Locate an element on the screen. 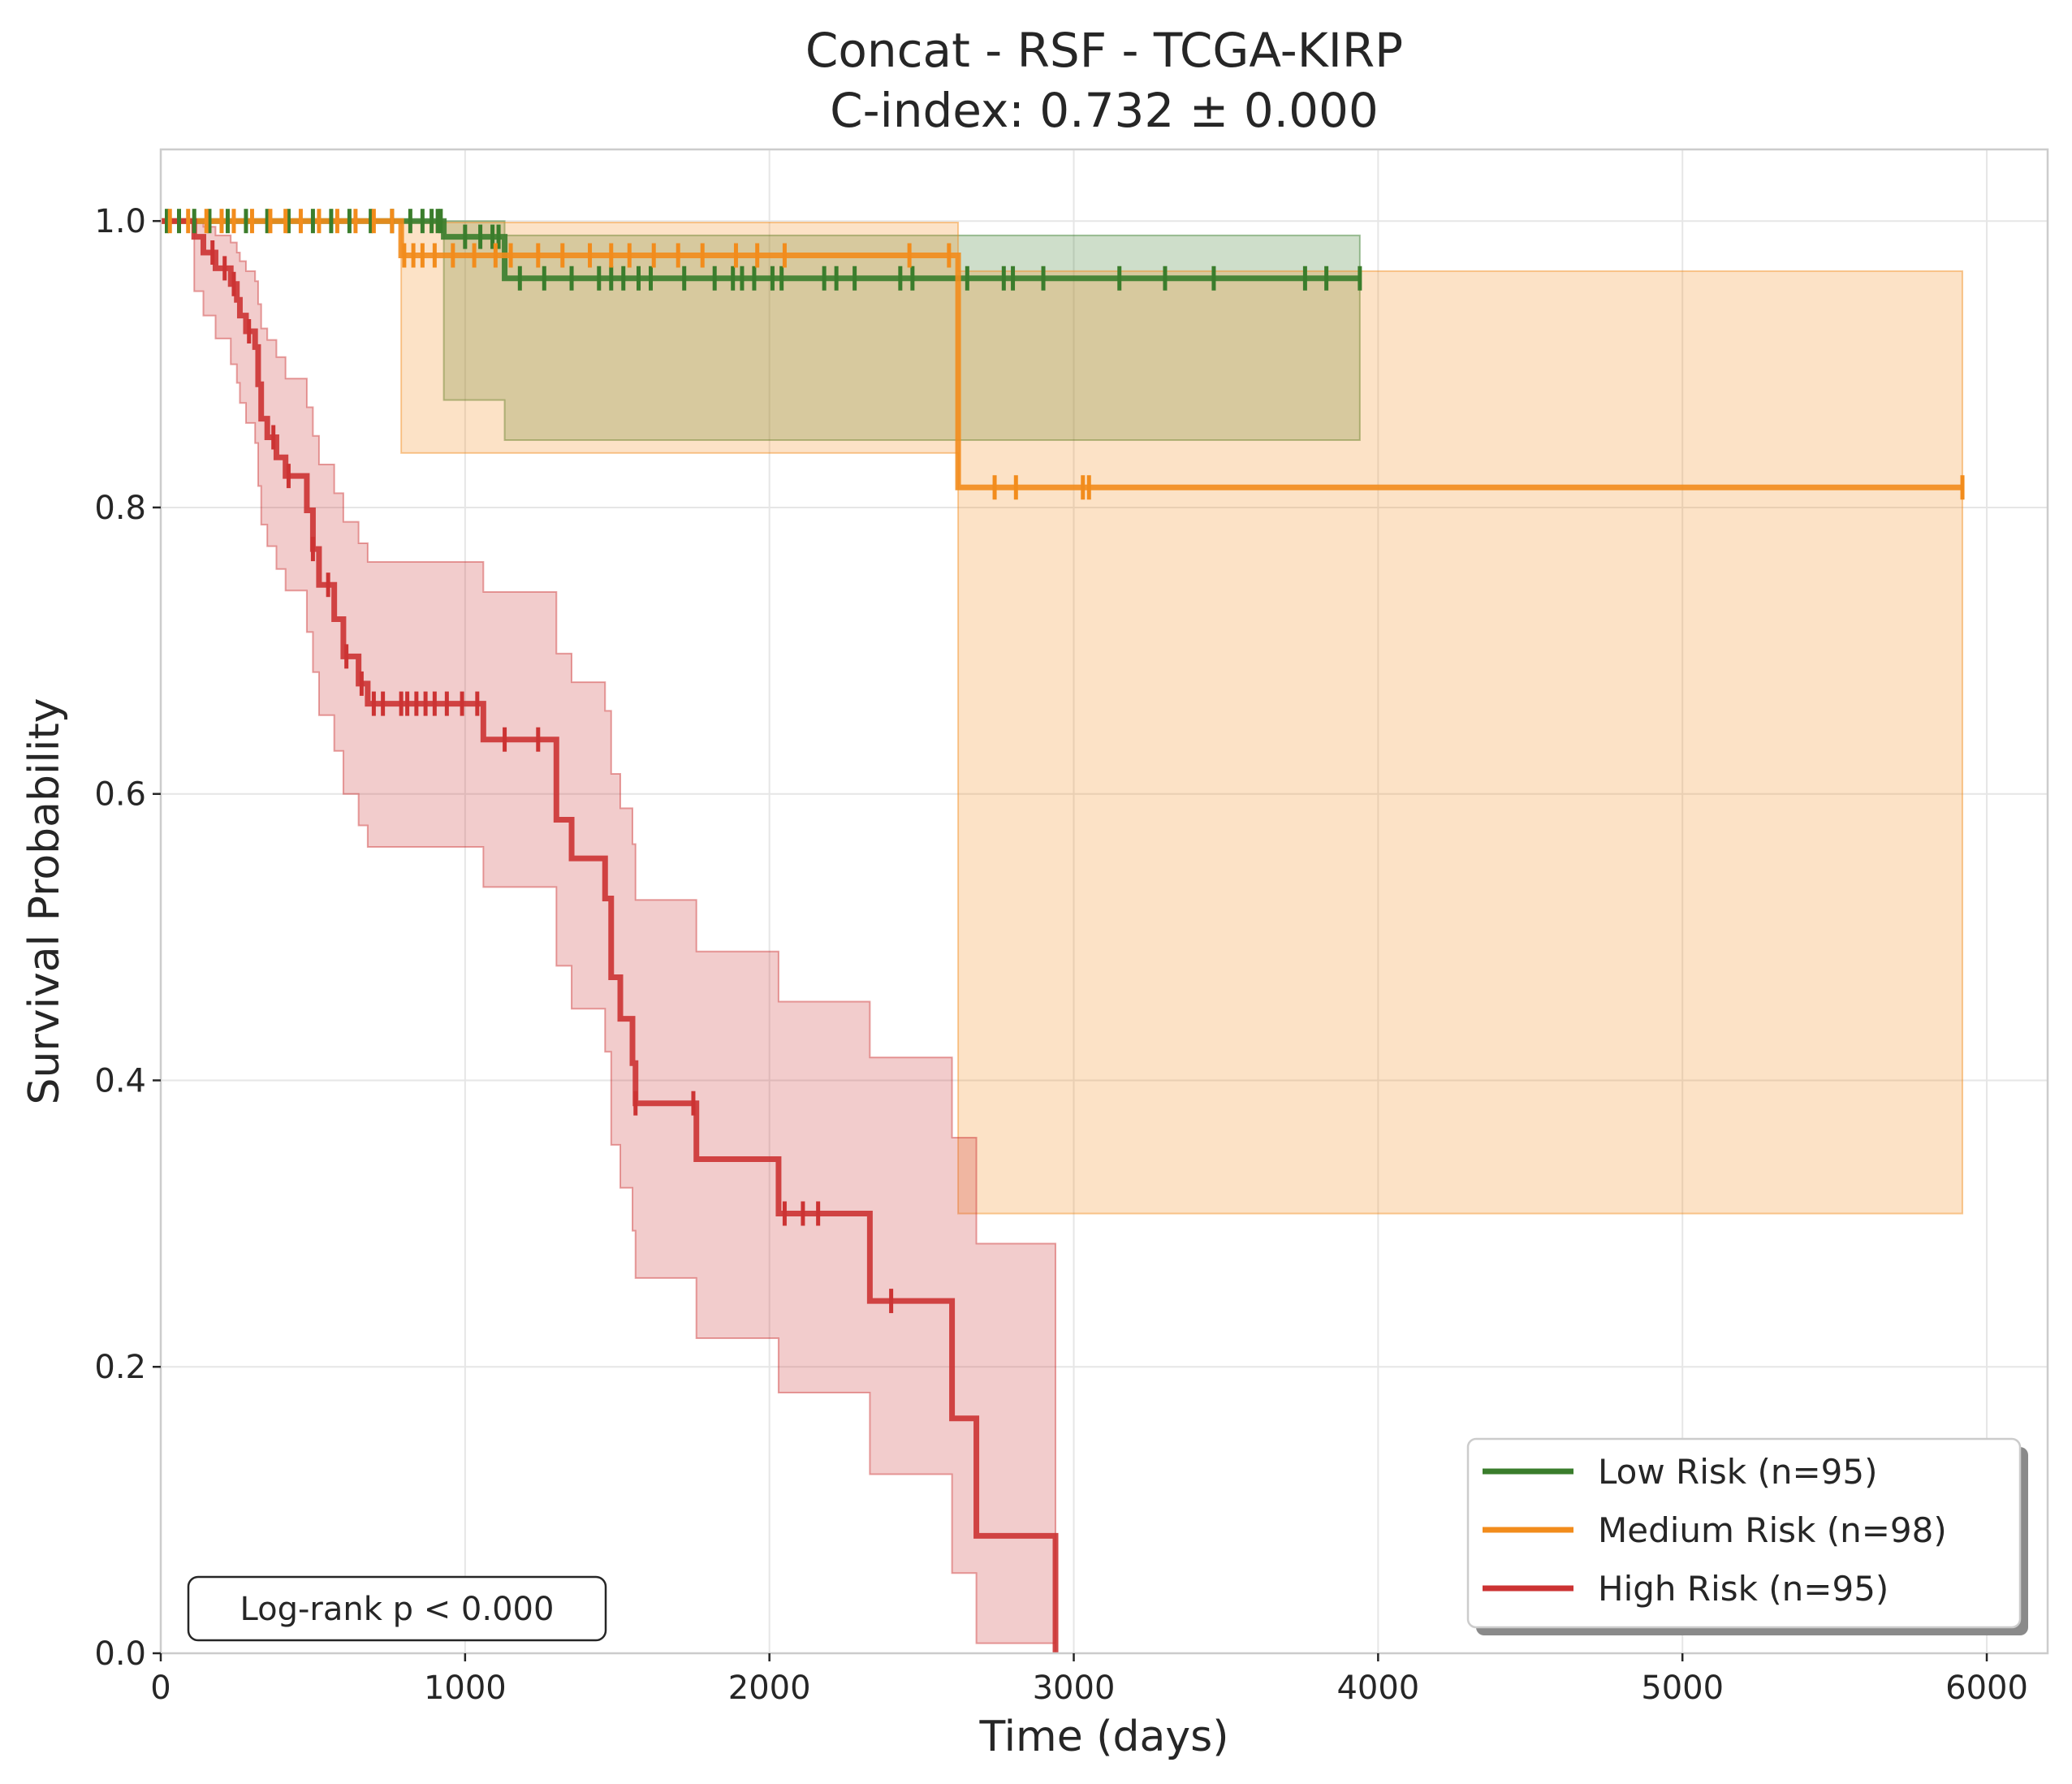 The image size is (2072, 1784). y-tick-label: 0.8 is located at coordinates (120, 508).